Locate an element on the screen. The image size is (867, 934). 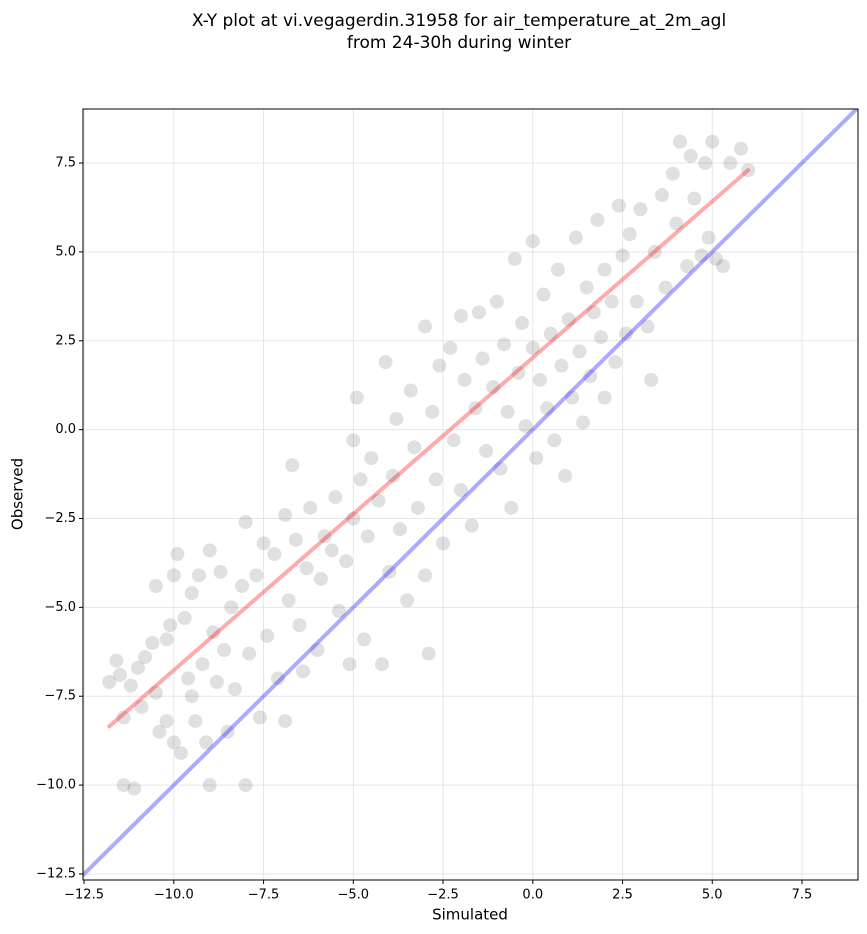
y-tick-label: −7.5 is located at coordinates (60, 696).